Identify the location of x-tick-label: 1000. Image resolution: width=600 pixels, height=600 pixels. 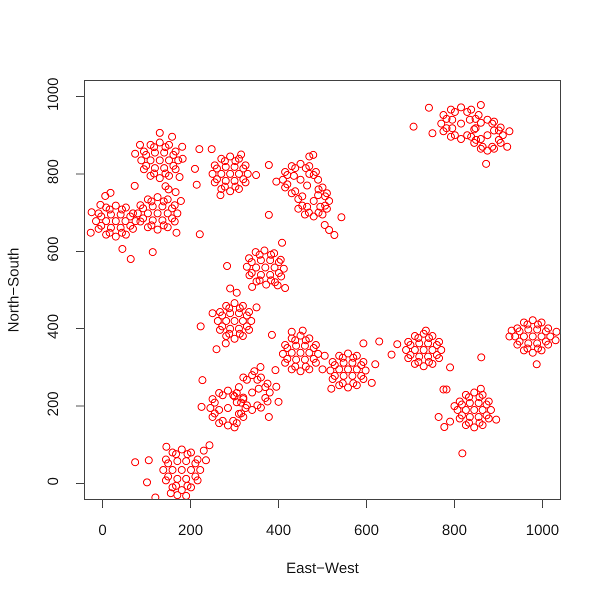
(543, 530).